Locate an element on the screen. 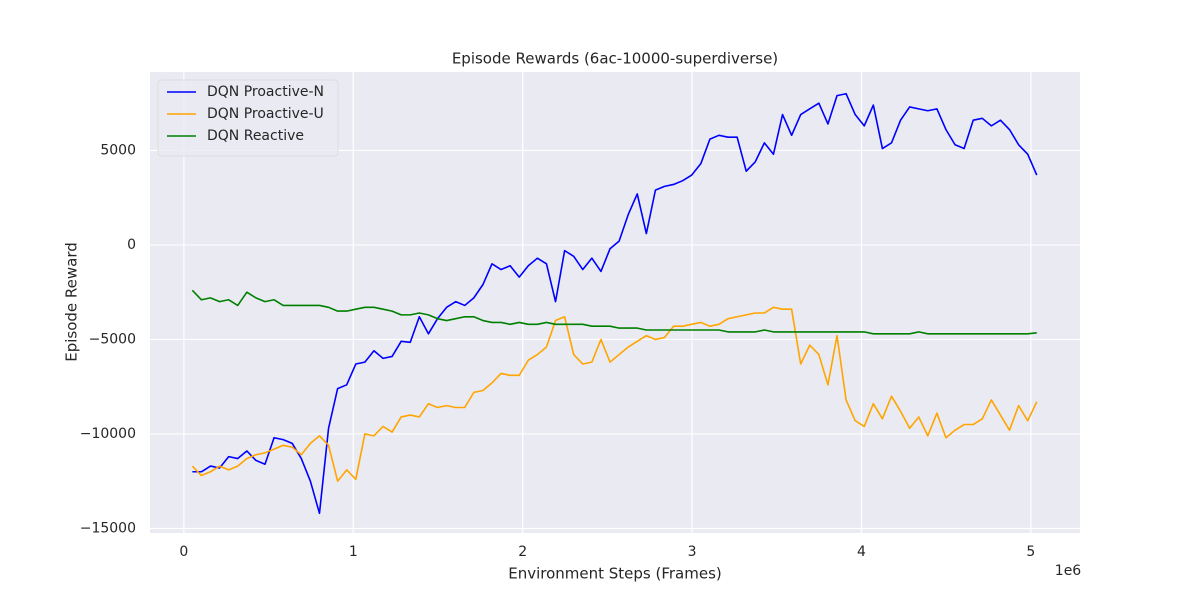 This screenshot has height=600, width=1200. x-tick-label: 3 is located at coordinates (692, 552).